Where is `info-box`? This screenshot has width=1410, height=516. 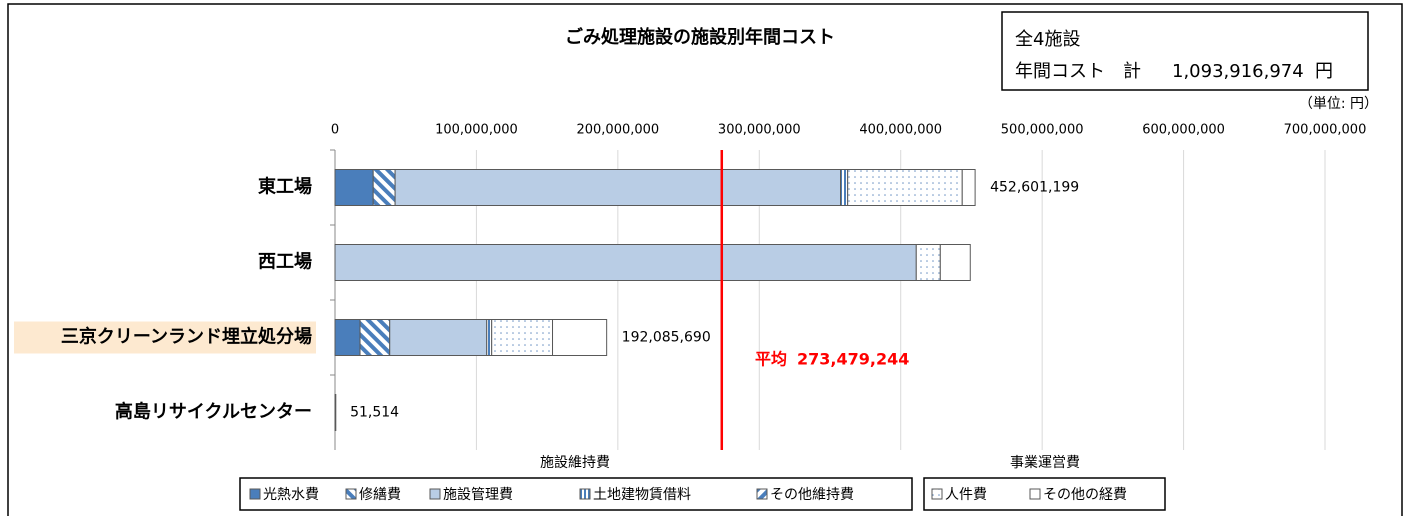 info-box is located at coordinates (1185, 51).